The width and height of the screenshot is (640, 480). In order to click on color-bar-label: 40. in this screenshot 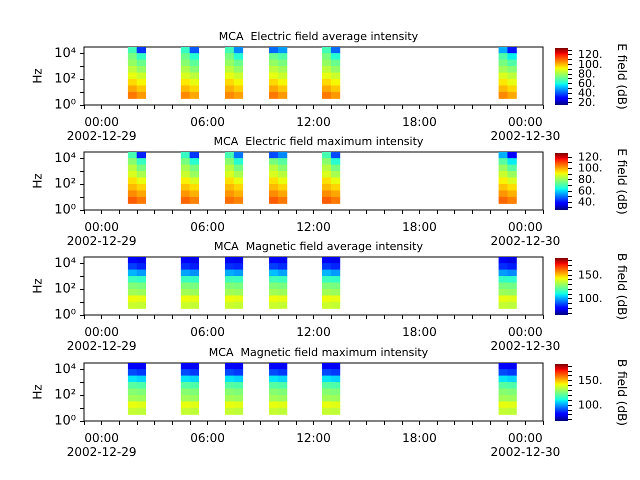, I will do `click(587, 202)`.